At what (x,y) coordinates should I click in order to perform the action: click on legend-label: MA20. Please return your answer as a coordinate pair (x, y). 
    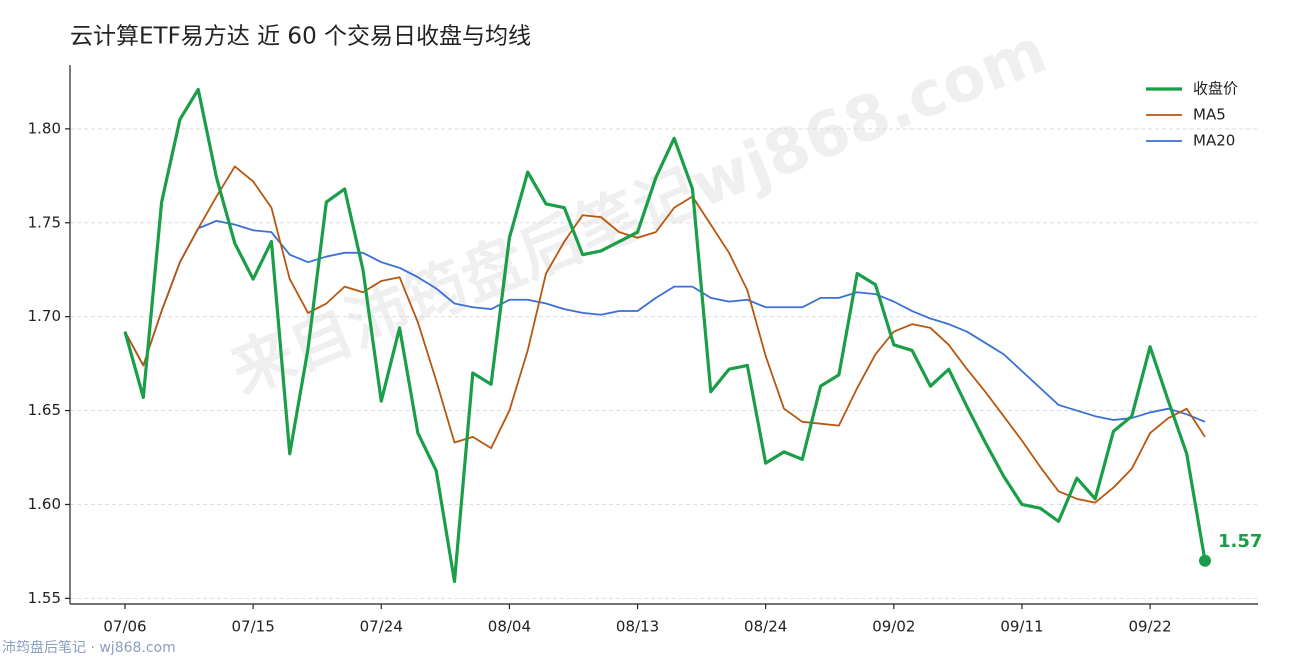
    Looking at the image, I should click on (1214, 141).